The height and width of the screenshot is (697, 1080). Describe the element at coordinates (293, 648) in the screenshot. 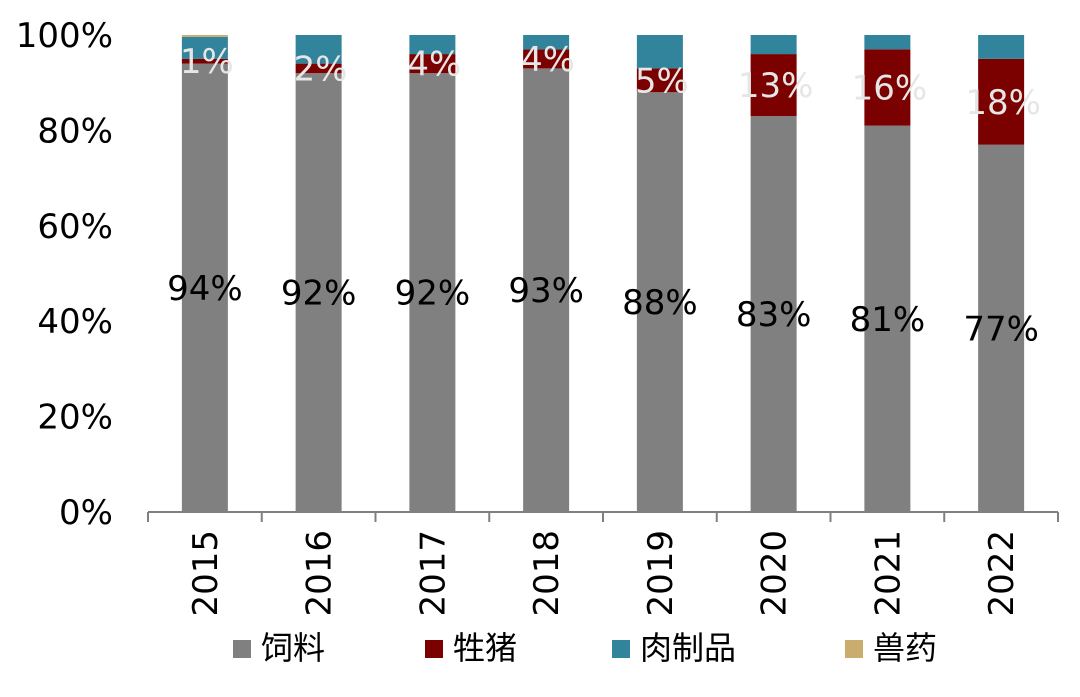

I see `legend-label-0: 饲料` at that location.